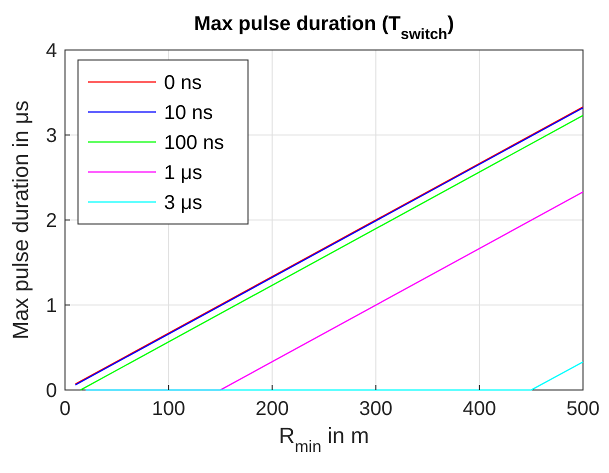  Describe the element at coordinates (169, 409) in the screenshot. I see `x-tick-label: 100` at that location.